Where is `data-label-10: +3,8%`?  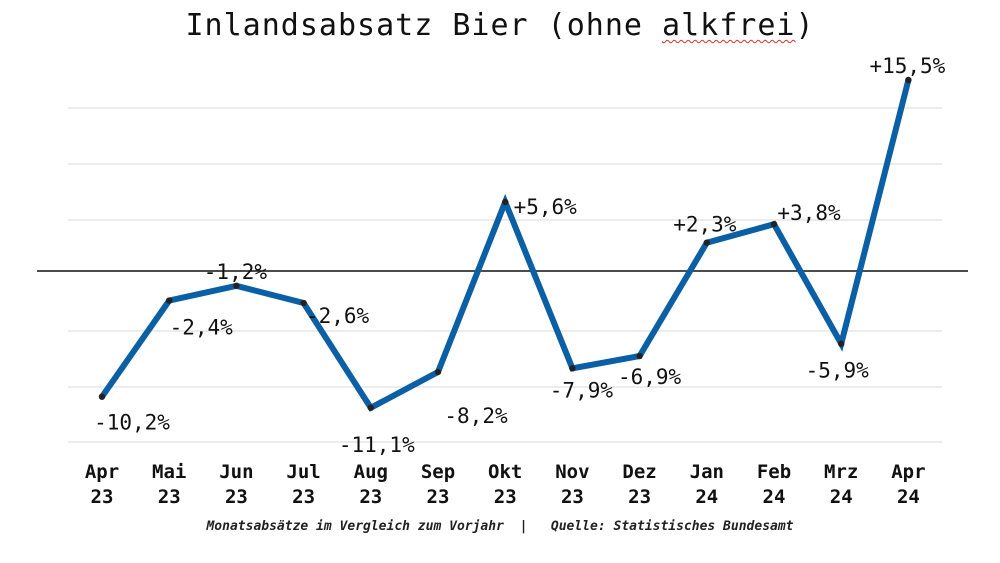
data-label-10: +3,8% is located at coordinates (809, 213).